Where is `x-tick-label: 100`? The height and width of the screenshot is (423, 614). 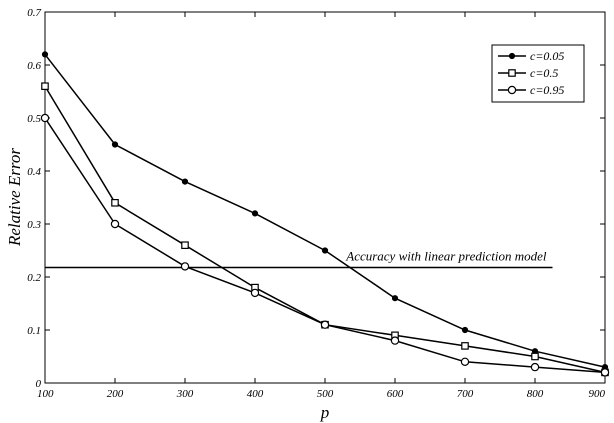
x-tick-label: 100 is located at coordinates (45, 394).